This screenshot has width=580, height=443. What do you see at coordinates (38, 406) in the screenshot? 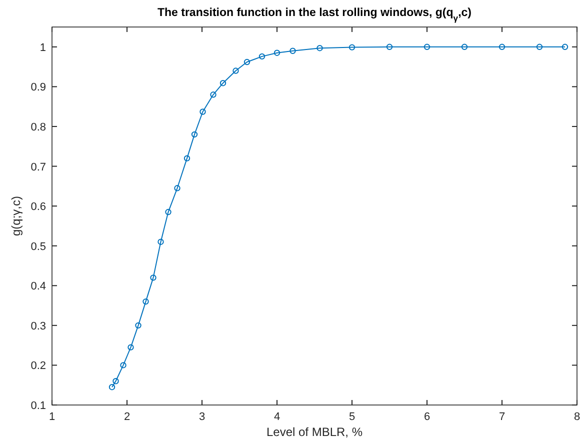
I see `y-tick-label: 0.1` at bounding box center [38, 406].